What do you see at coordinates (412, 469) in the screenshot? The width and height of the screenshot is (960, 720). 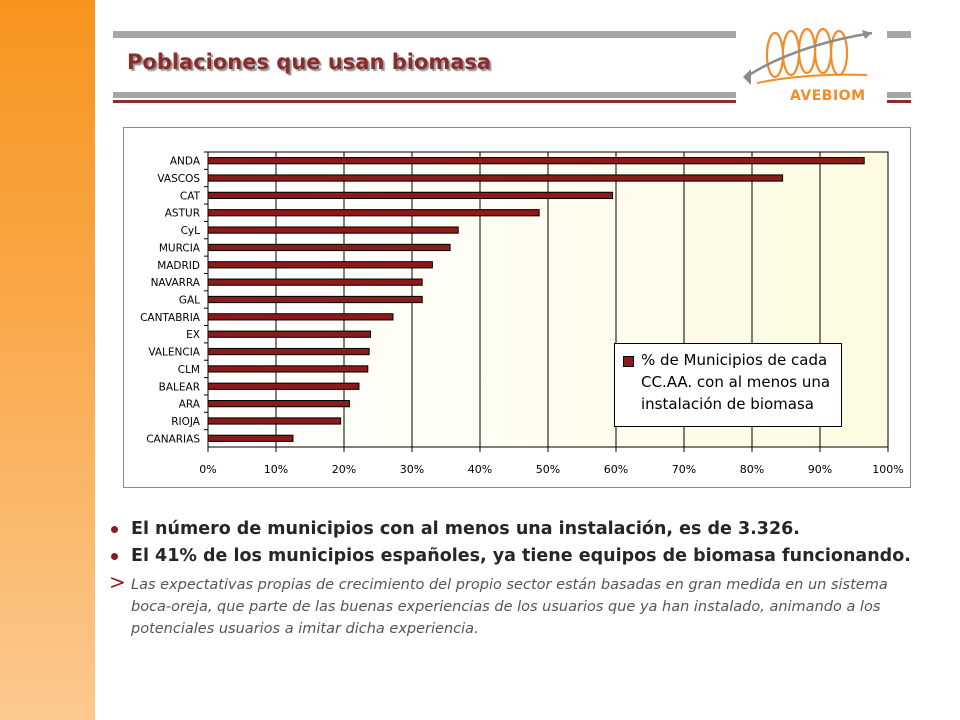 I see `x-tick-label: 30%` at bounding box center [412, 469].